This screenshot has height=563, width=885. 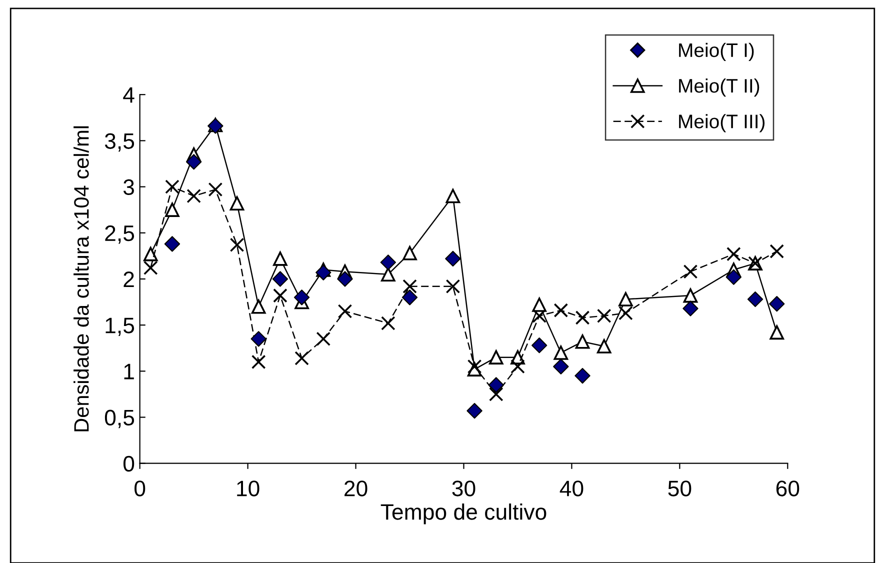 What do you see at coordinates (119, 142) in the screenshot?
I see `y-tick-label: 3,5` at bounding box center [119, 142].